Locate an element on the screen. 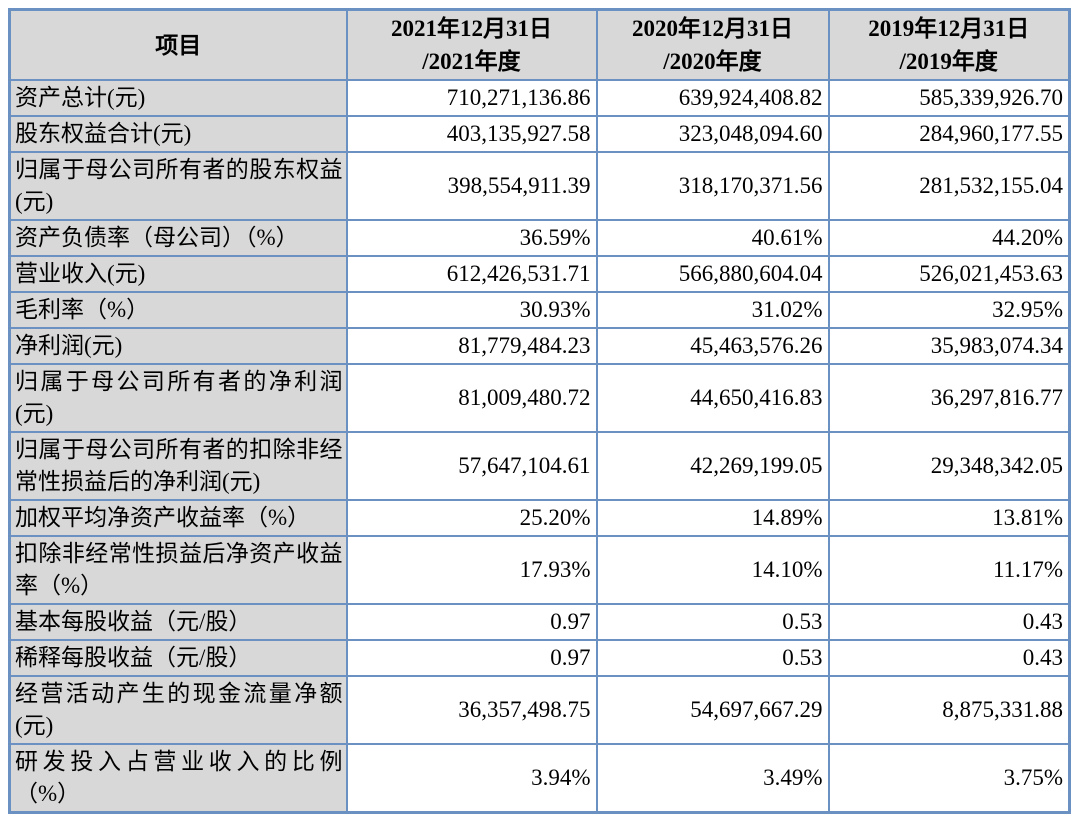 The width and height of the screenshot is (1080, 834). value-2020: 3.49% is located at coordinates (712, 778).